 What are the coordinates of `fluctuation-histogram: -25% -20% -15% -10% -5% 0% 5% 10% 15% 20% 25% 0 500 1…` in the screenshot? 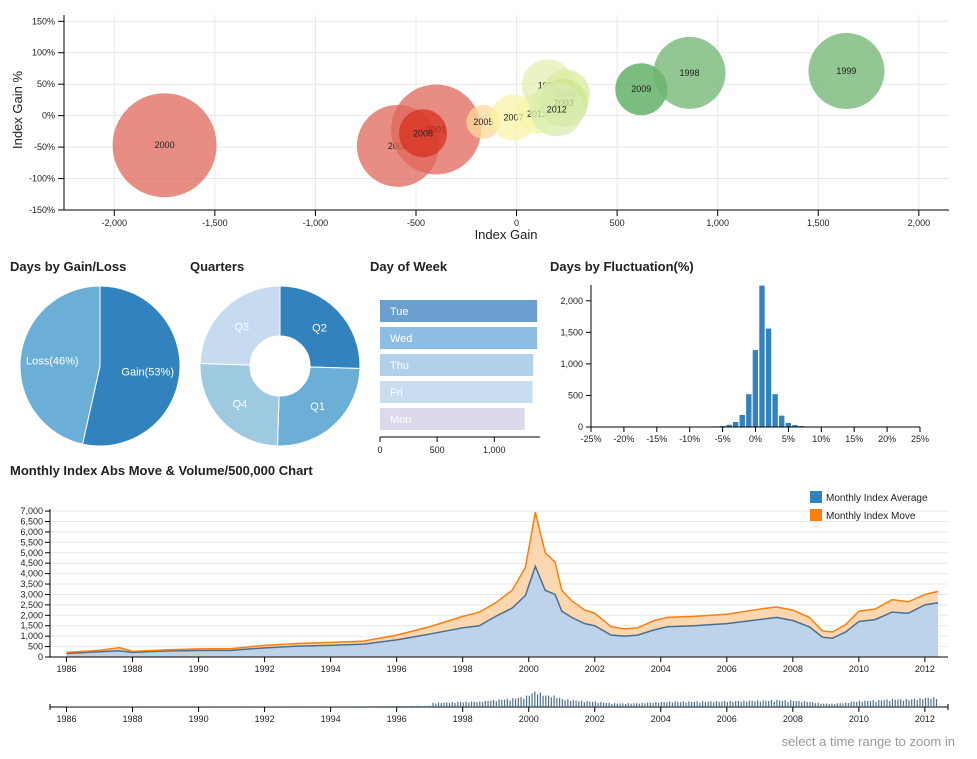 It's located at (744, 364).